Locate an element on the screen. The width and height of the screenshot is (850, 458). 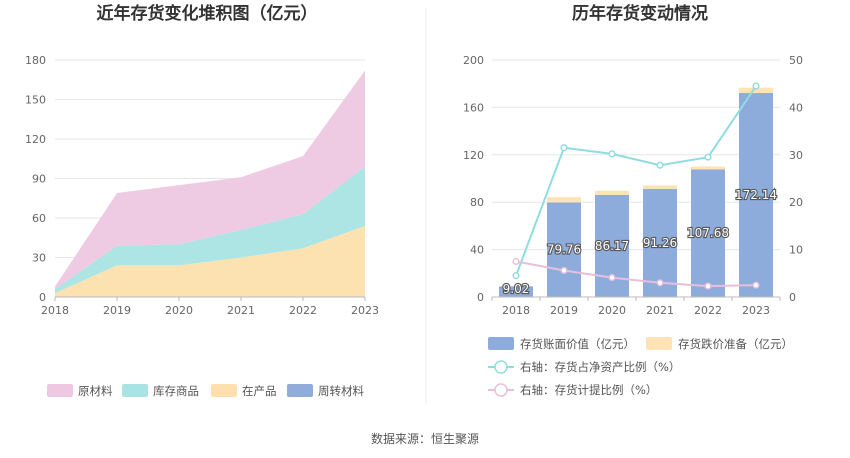
right-grid is located at coordinates (636, 155).